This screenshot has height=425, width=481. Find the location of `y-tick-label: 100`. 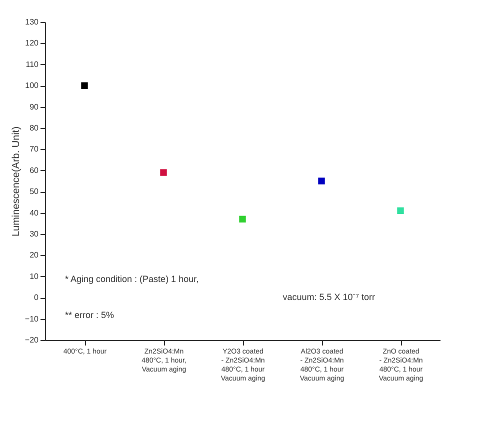

y-tick-label: 100 is located at coordinates (32, 85).